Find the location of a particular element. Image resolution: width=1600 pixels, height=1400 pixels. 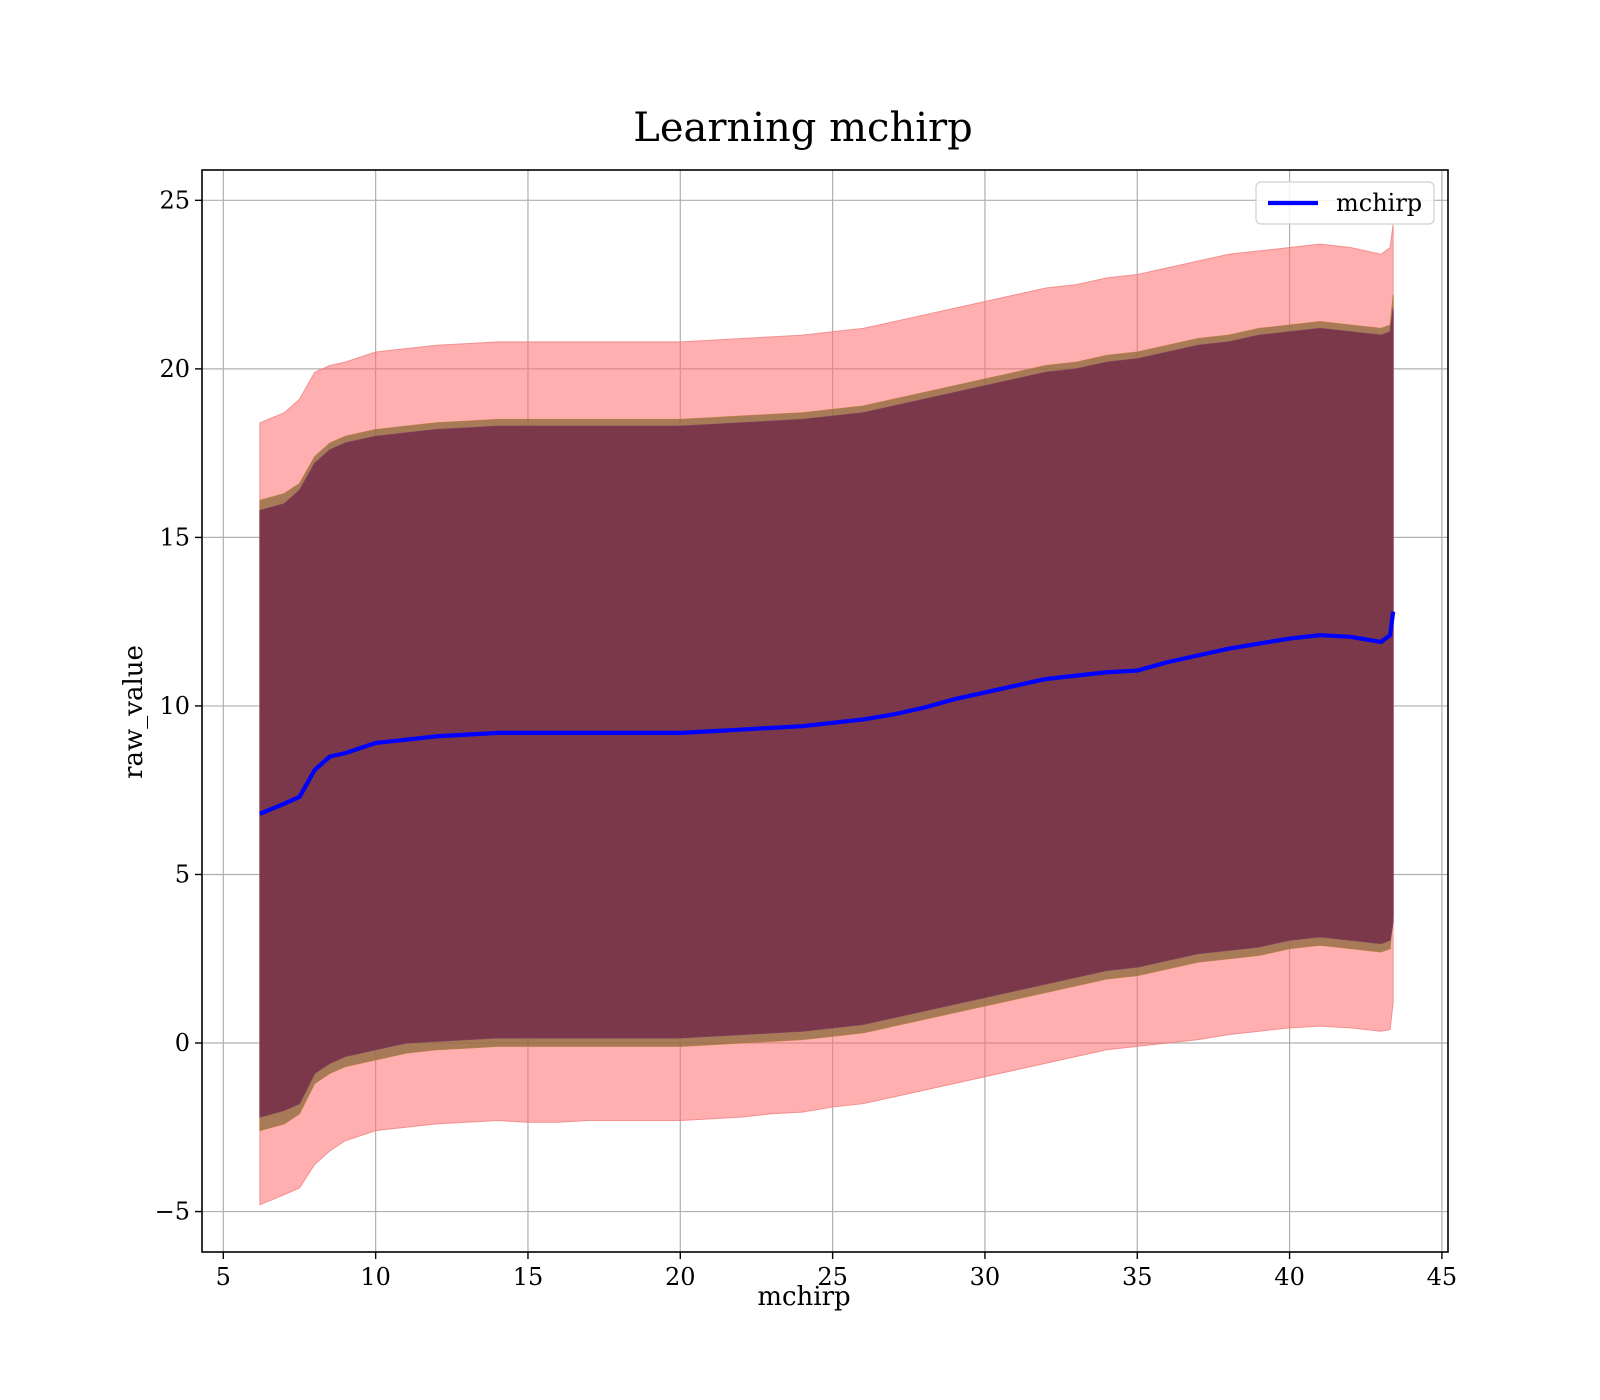

y-tick-label: 20 is located at coordinates (174, 369).